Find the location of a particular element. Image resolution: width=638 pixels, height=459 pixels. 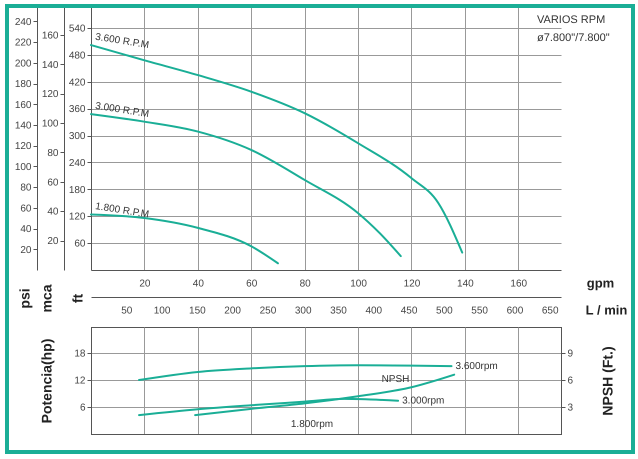

y3-tick-label: 220 is located at coordinates (23, 43).